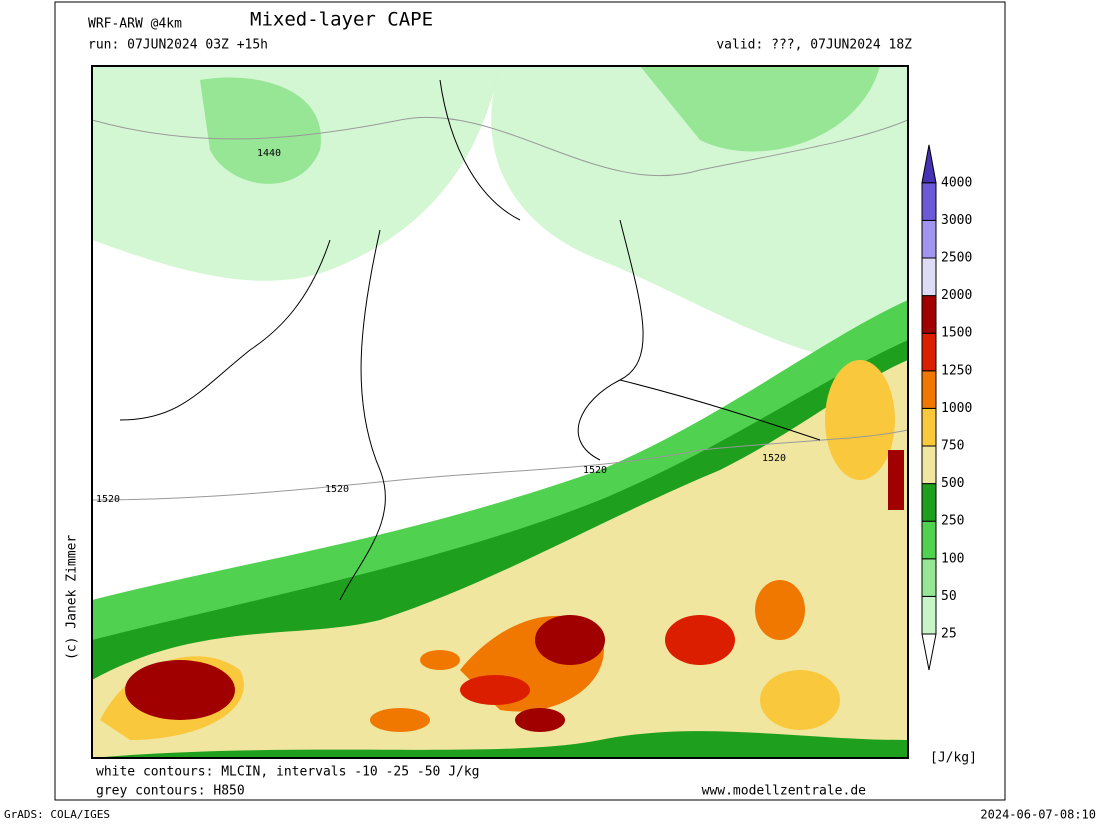 The image size is (1100, 829). Describe the element at coordinates (135, 24) in the screenshot. I see `model: WRF-ARW @4km` at that location.